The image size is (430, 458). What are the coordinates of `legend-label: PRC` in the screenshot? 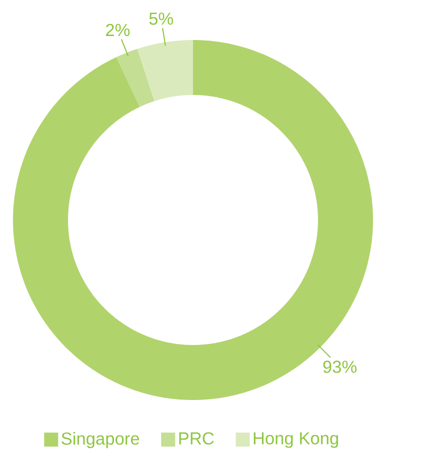 It's located at (196, 438).